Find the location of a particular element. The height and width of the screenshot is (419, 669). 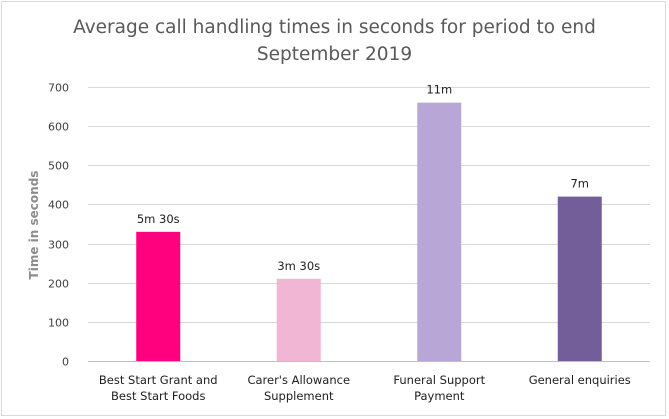

y-tick-label: 500 is located at coordinates (58, 166).